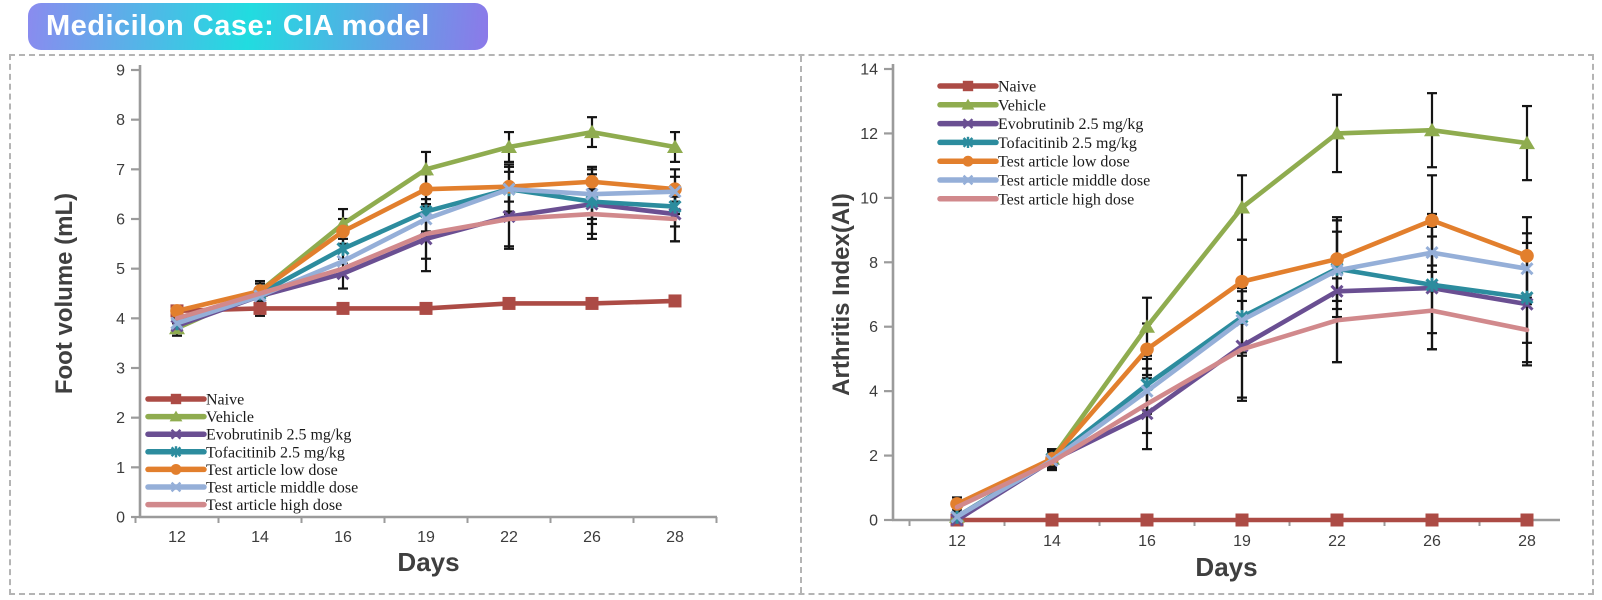 This screenshot has height=600, width=1602. Describe the element at coordinates (258, 26) in the screenshot. I see `title-badge: Medicilon Case: CIA model` at that location.